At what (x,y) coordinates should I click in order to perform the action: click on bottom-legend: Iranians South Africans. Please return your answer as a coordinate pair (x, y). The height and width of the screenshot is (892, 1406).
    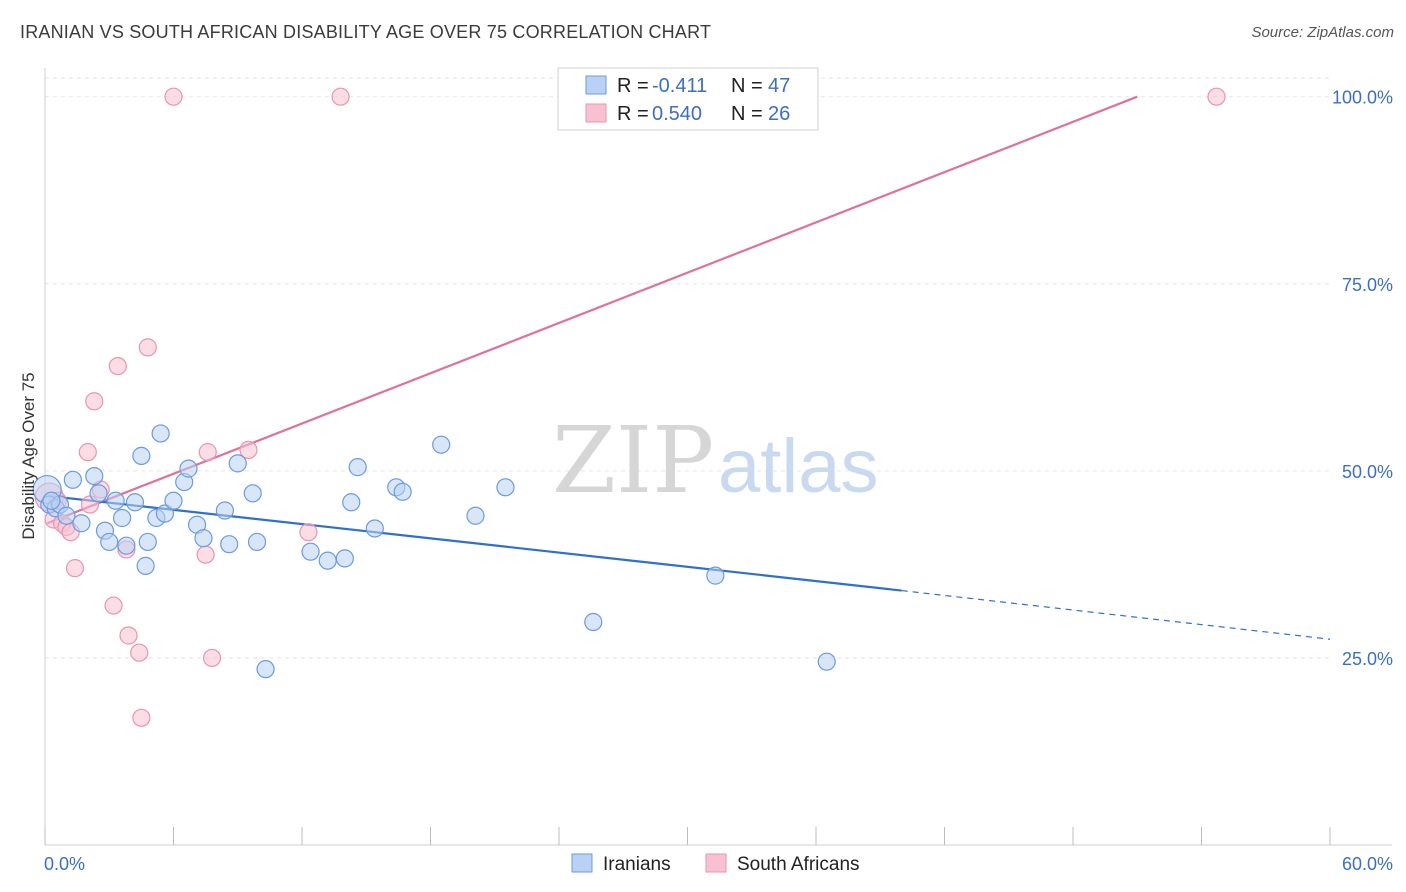
    Looking at the image, I should click on (715, 864).